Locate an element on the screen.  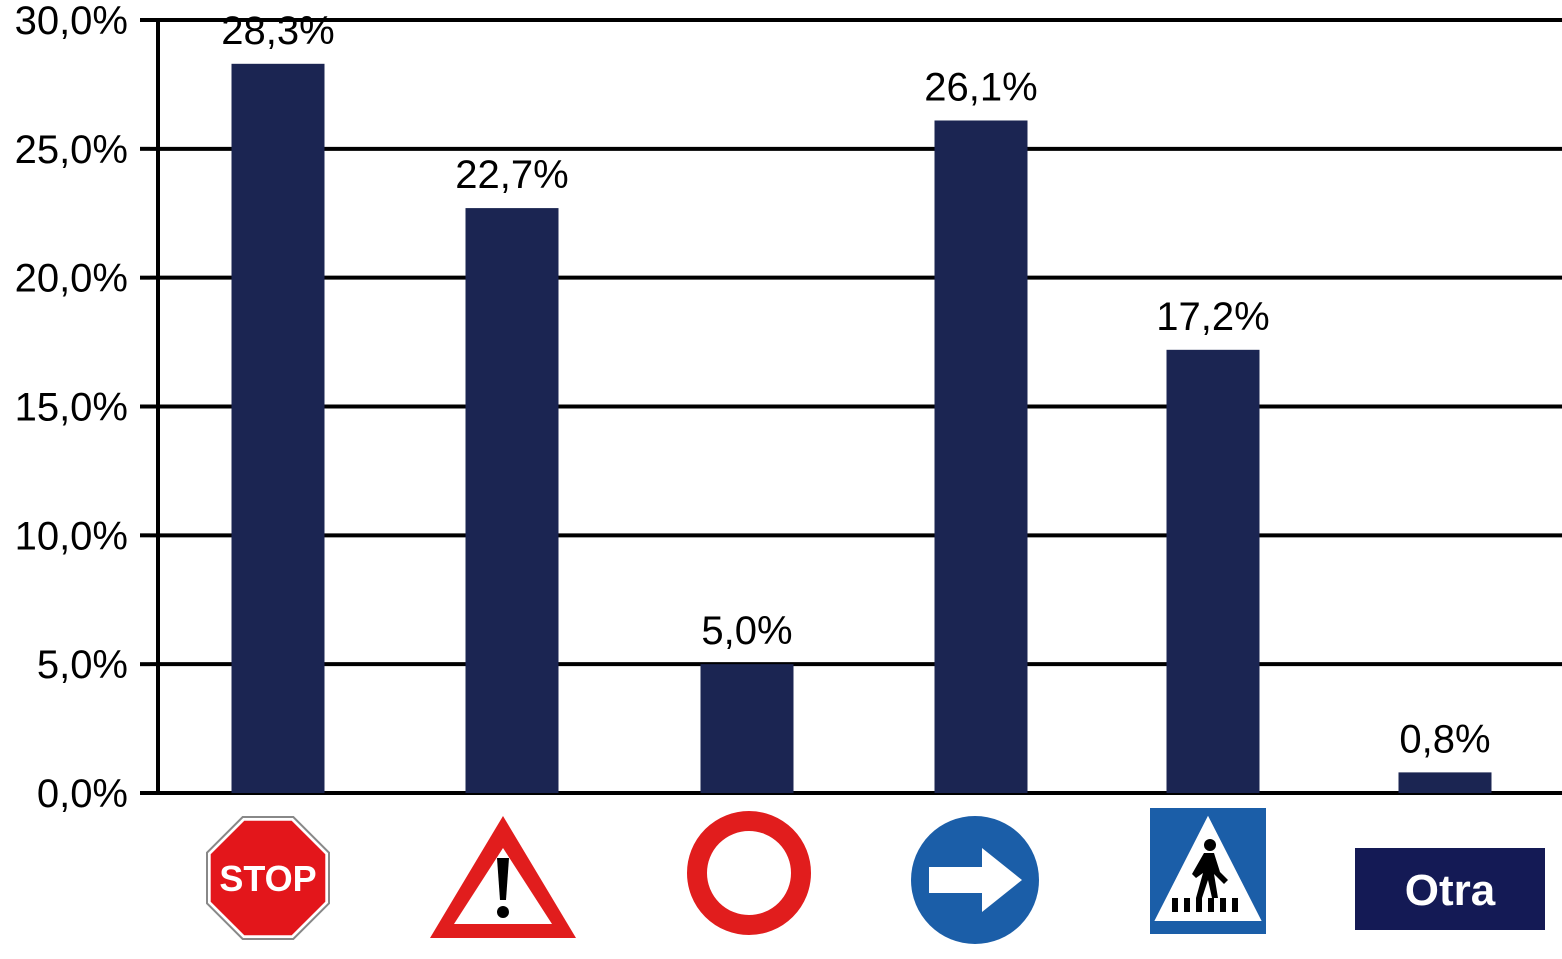
mandatory-direction-right-sign-icon is located at coordinates (975, 880).